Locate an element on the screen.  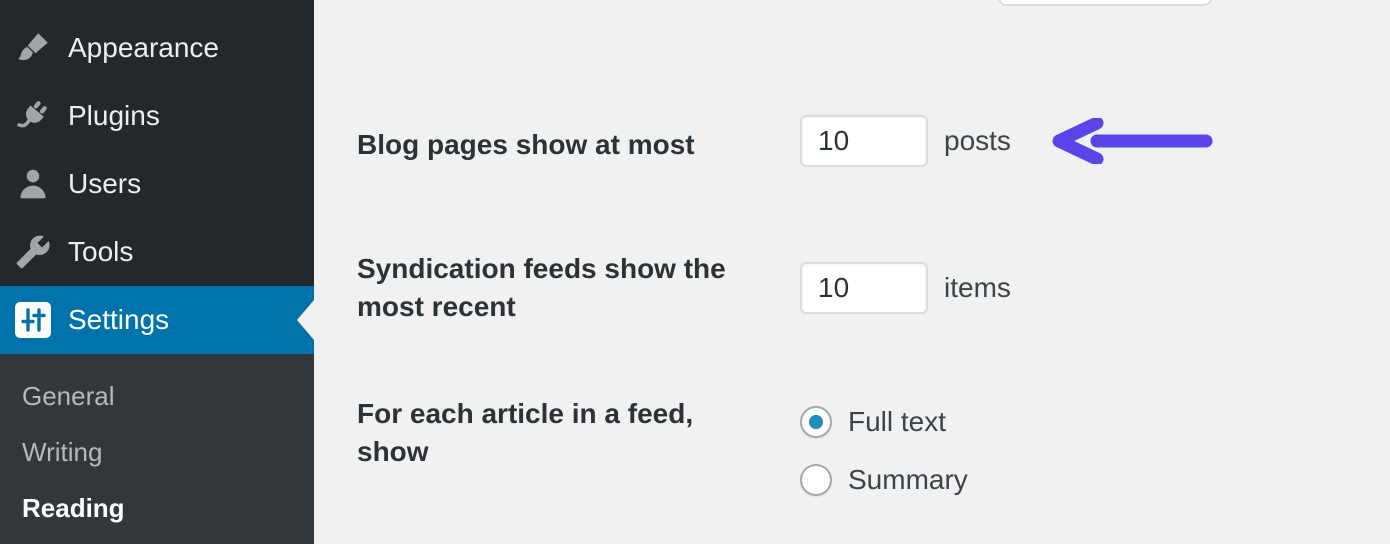
settings-submenu: General Writing Reading is located at coordinates (157, 449).